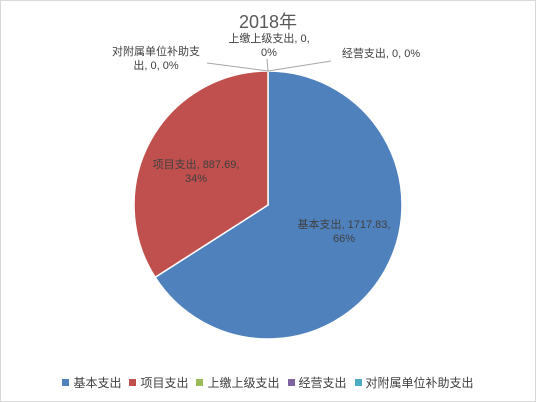 The height and width of the screenshot is (402, 536). I want to click on chart-title: 2018年, so click(268, 22).